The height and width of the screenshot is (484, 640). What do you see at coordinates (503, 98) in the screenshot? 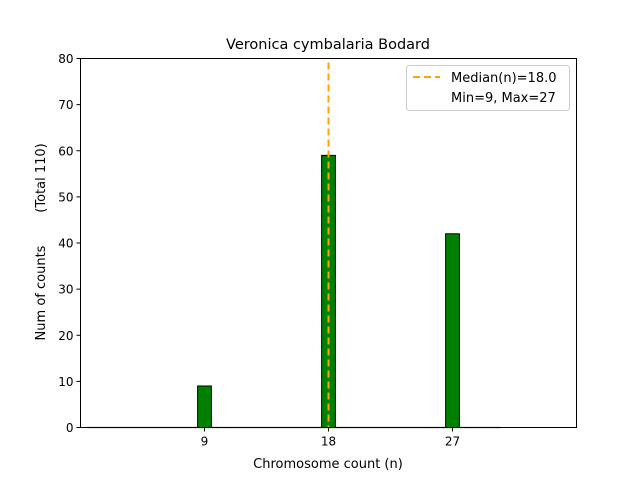
I see `legend-minmax-label: Min=9, Max=27` at bounding box center [503, 98].